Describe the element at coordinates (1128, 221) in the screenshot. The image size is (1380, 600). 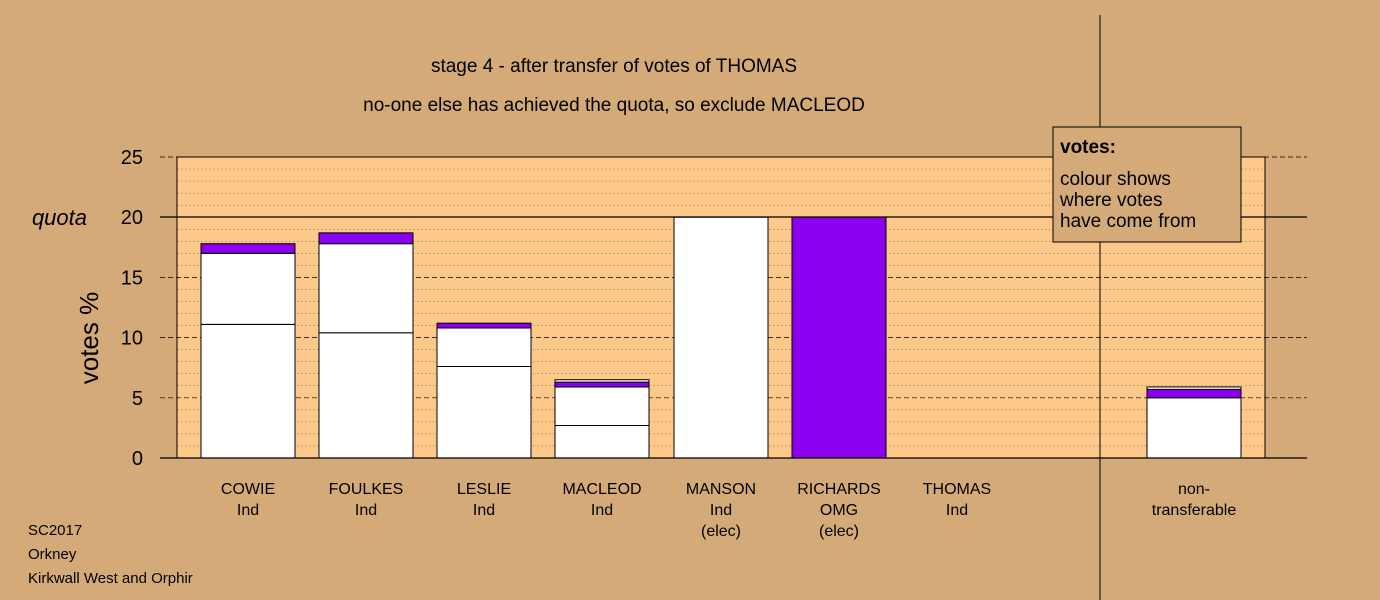
I see `legend-line-3: have come from` at that location.